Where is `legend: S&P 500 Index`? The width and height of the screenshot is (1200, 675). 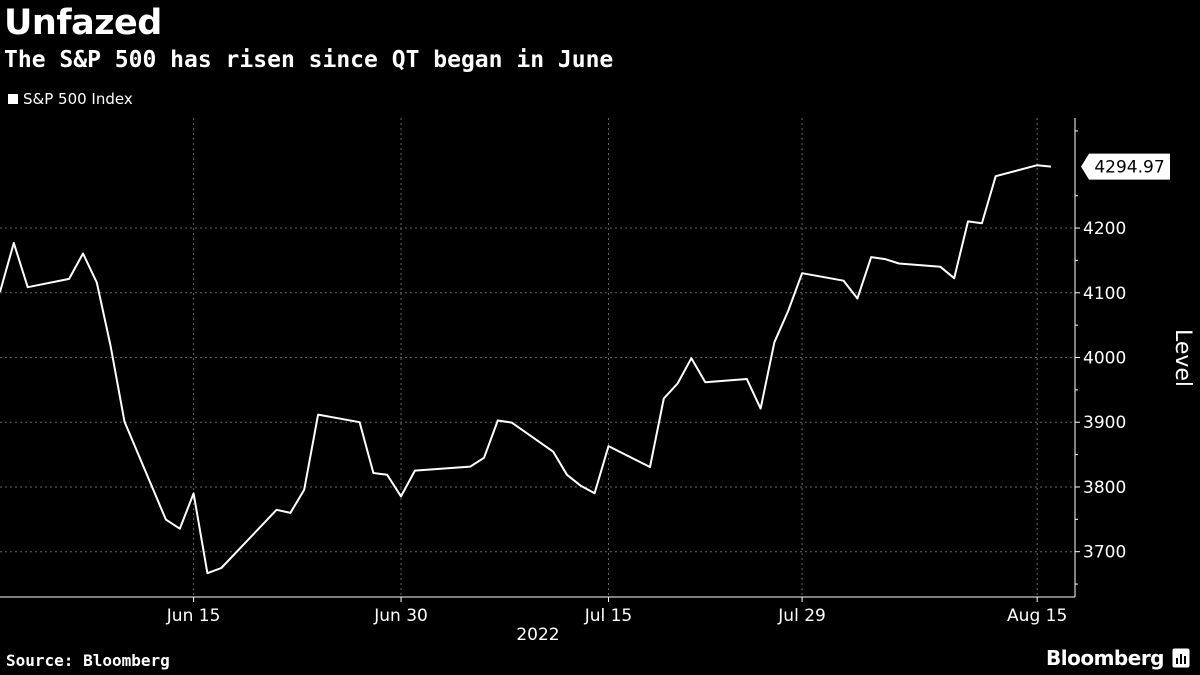
legend: S&P 500 Index is located at coordinates (70, 99).